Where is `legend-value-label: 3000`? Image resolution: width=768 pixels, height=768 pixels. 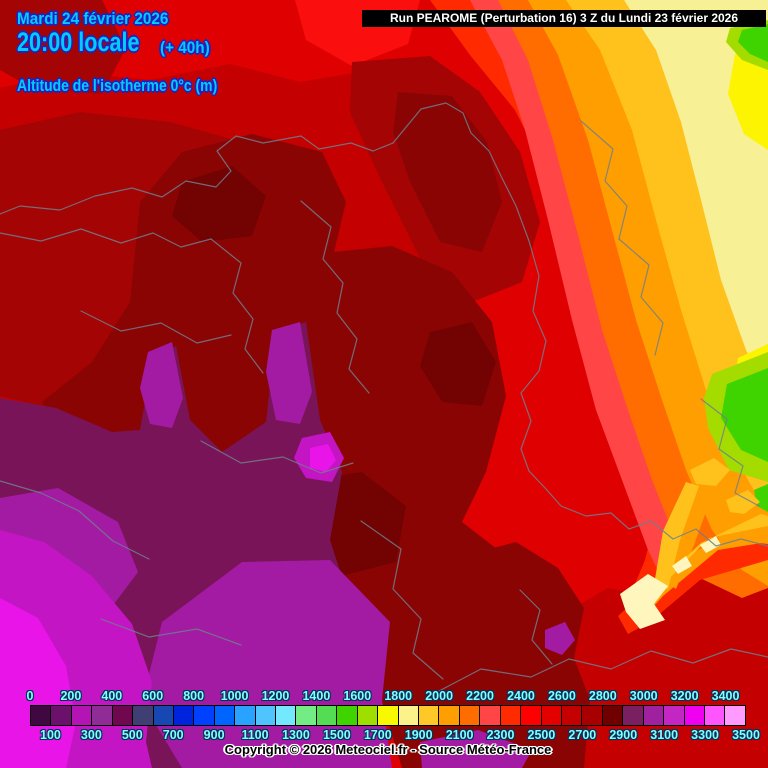
legend-value-label: 3000 is located at coordinates (643, 696).